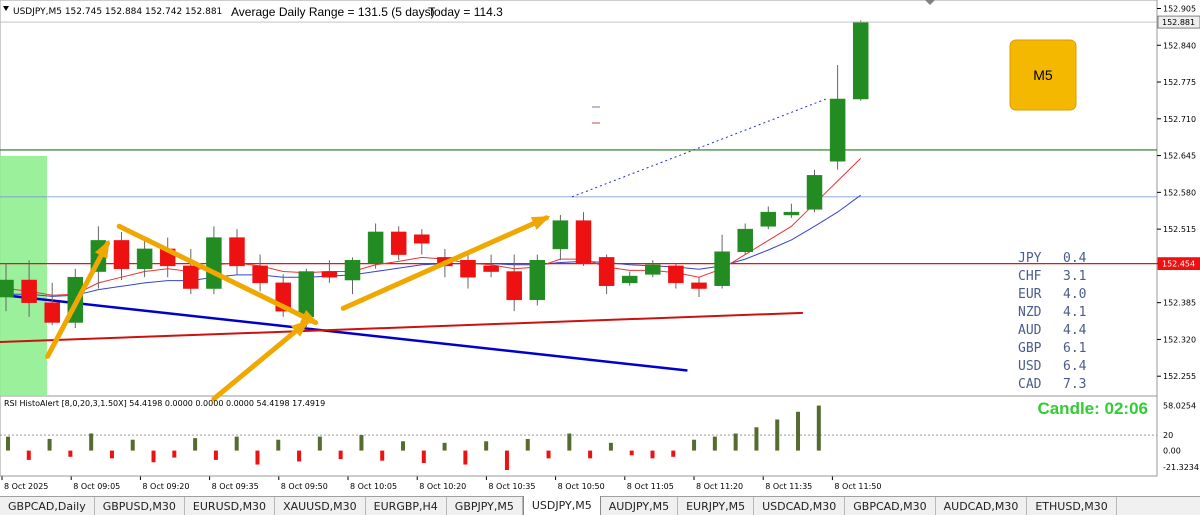  Describe the element at coordinates (1030, 348) in the screenshot. I see `currency-code: GBP` at that location.